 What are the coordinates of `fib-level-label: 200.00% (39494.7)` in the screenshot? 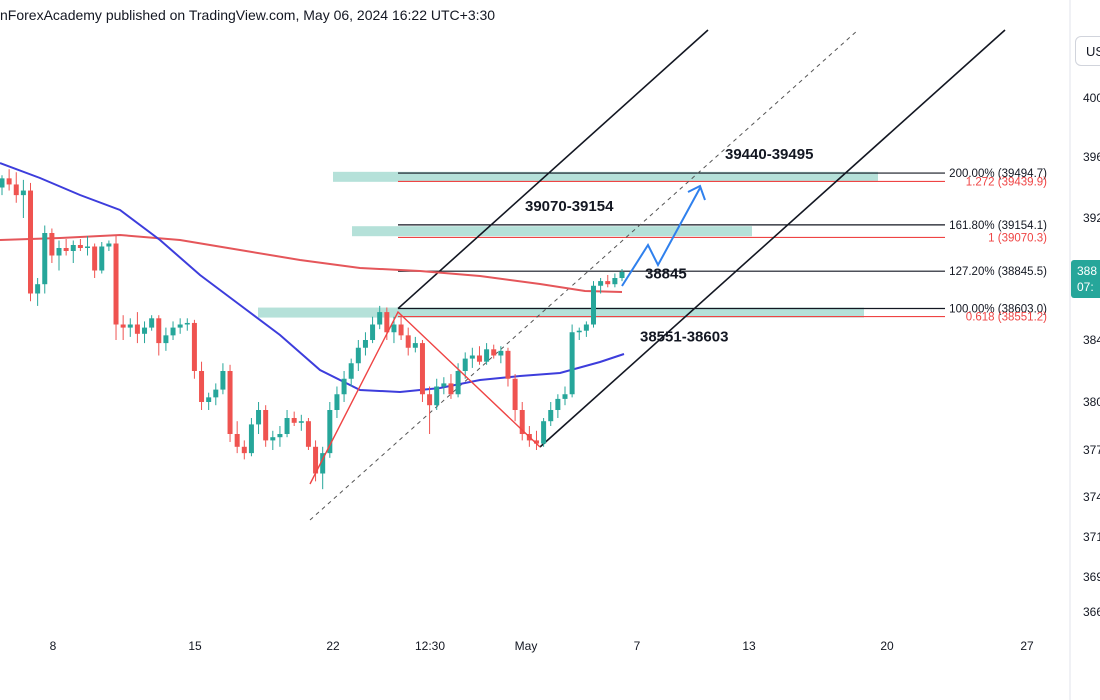 It's located at (998, 174).